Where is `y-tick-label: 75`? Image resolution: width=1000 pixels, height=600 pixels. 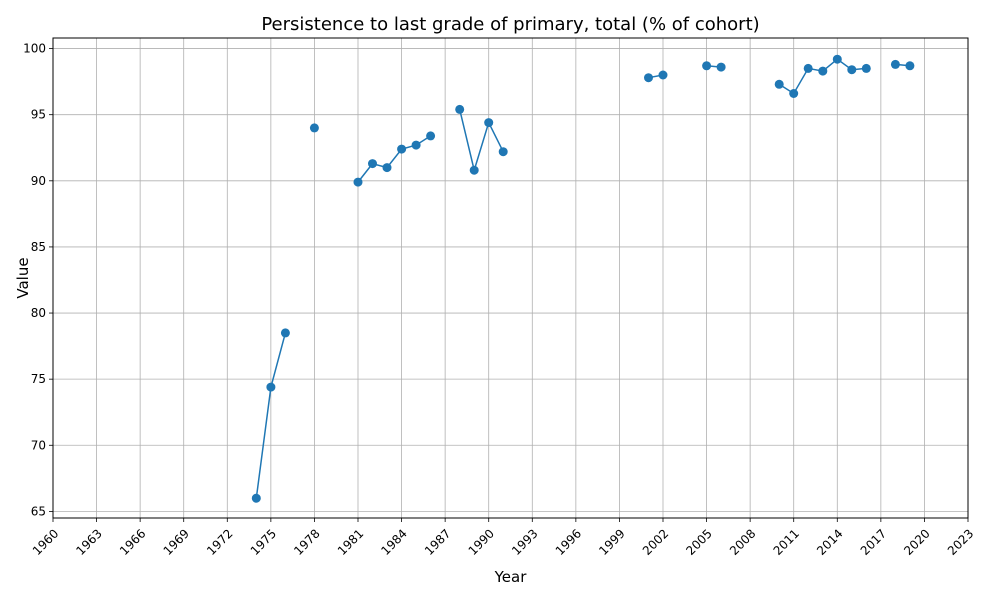 y-tick-label: 75 is located at coordinates (38, 379).